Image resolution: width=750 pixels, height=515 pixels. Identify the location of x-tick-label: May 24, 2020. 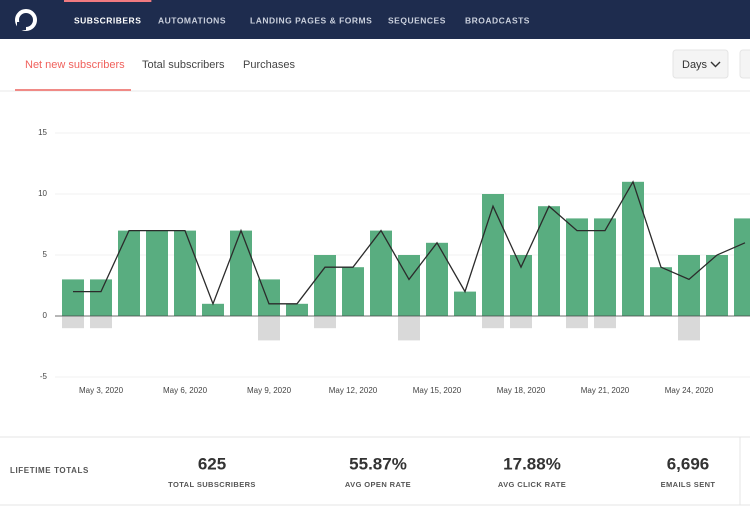
(689, 390).